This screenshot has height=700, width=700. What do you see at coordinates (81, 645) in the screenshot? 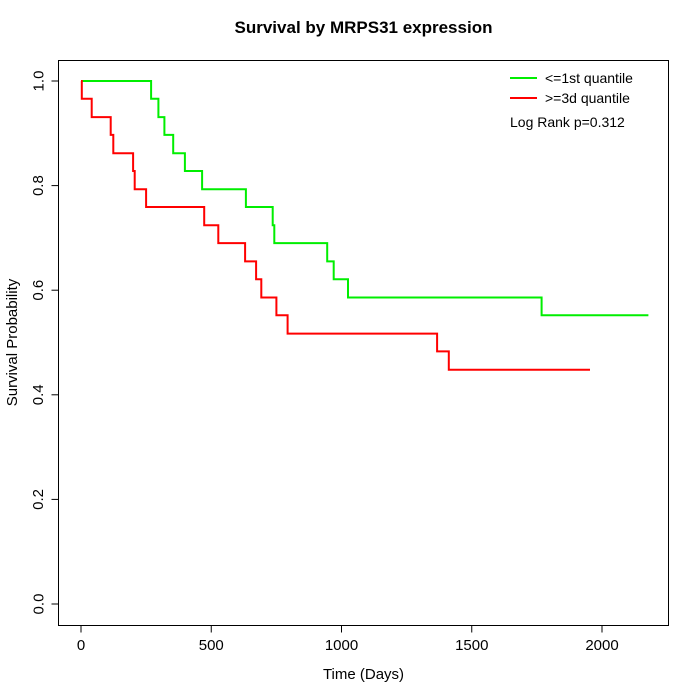
I see `x-tick-label: 0` at bounding box center [81, 645].